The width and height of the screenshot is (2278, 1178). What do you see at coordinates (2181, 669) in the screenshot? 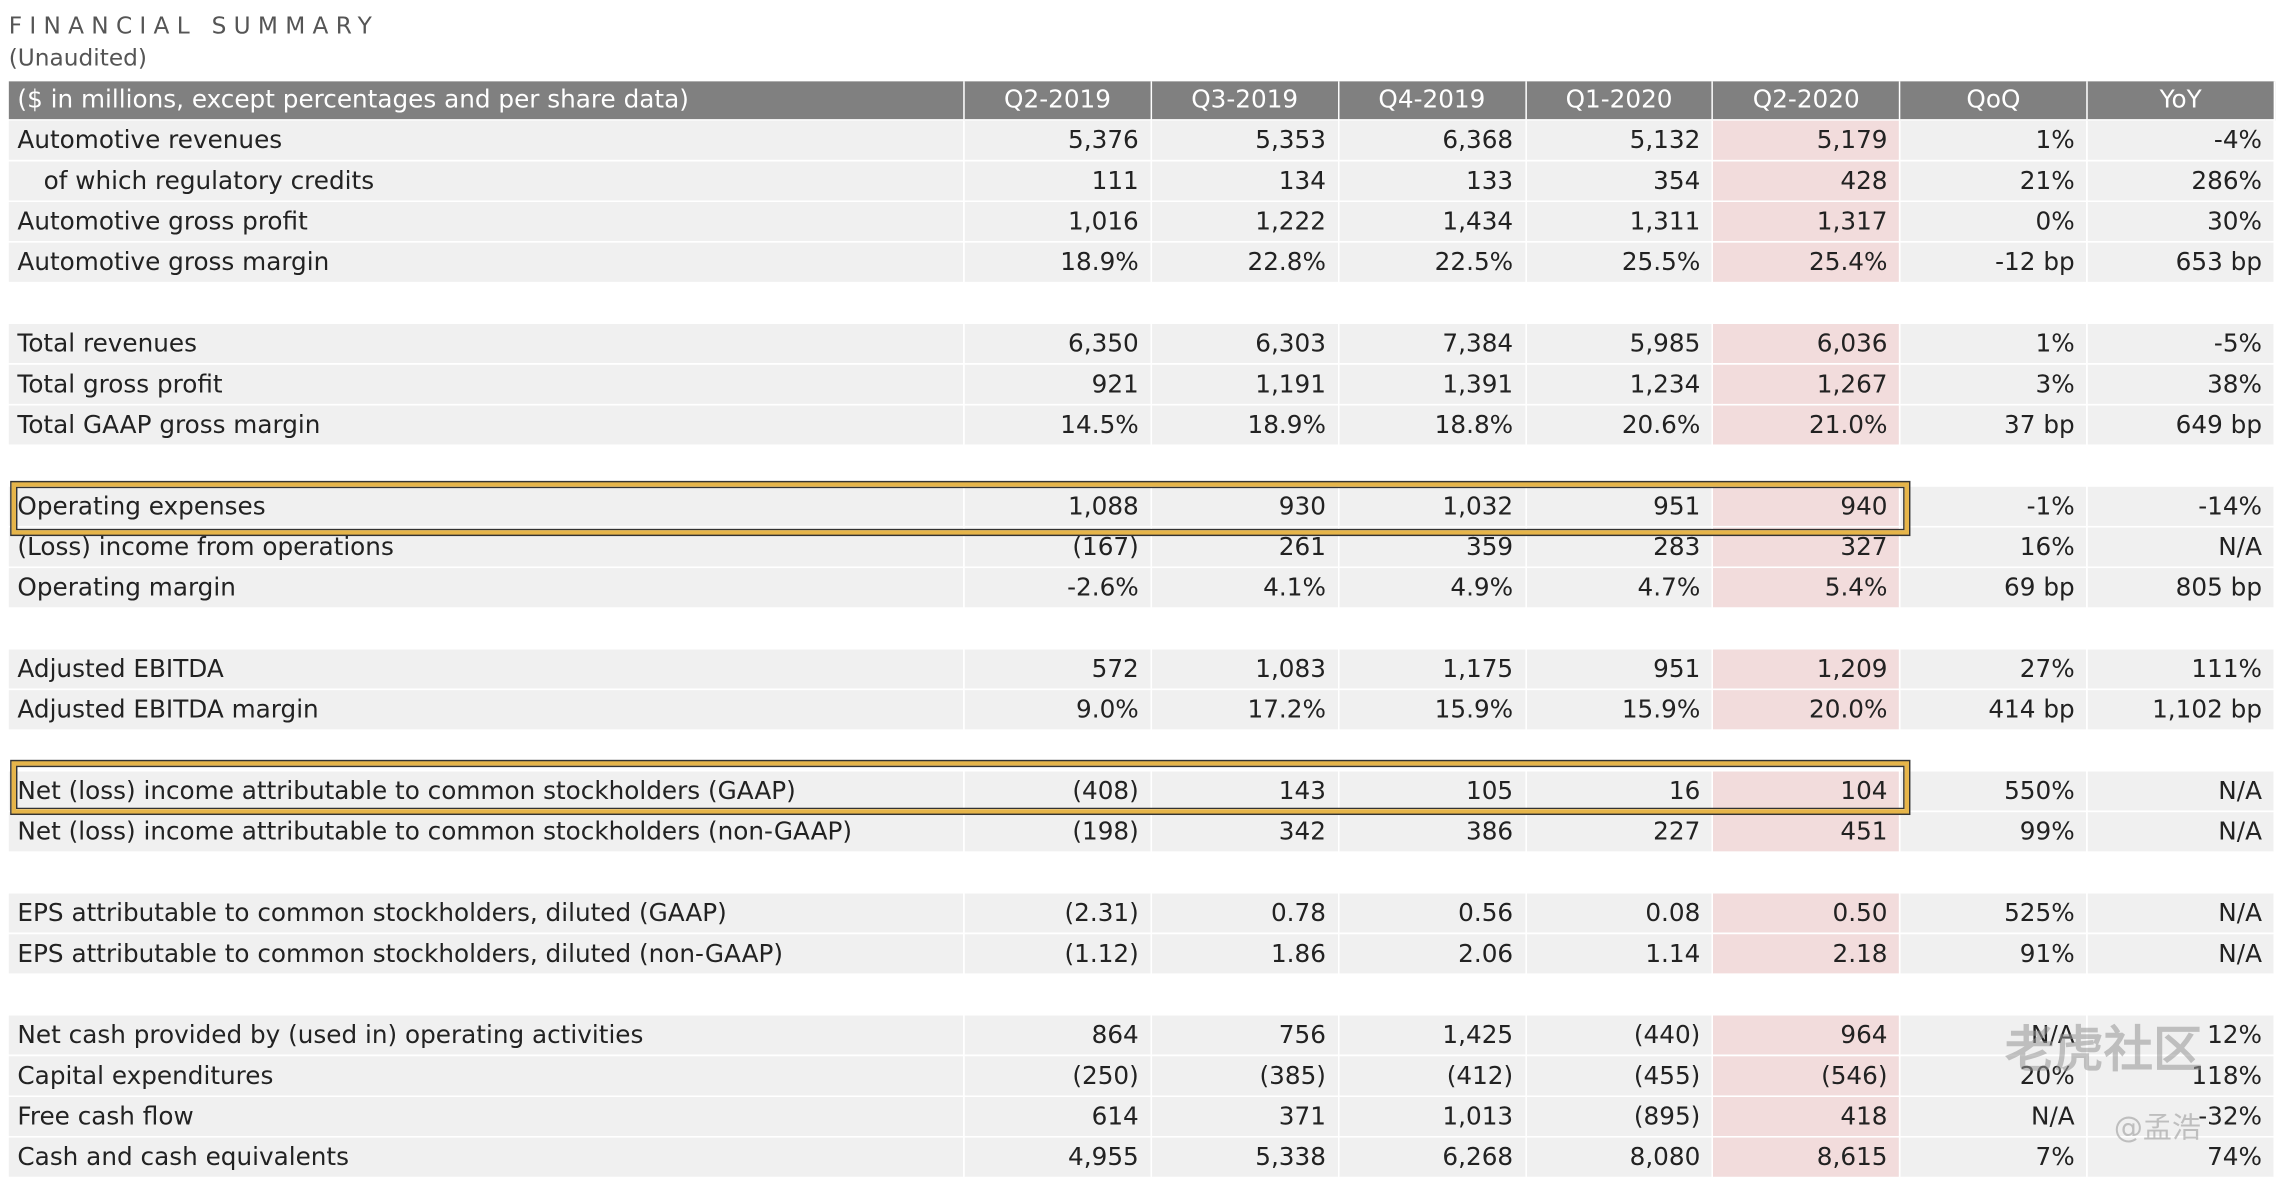
I see `cell: 111%` at bounding box center [2181, 669].